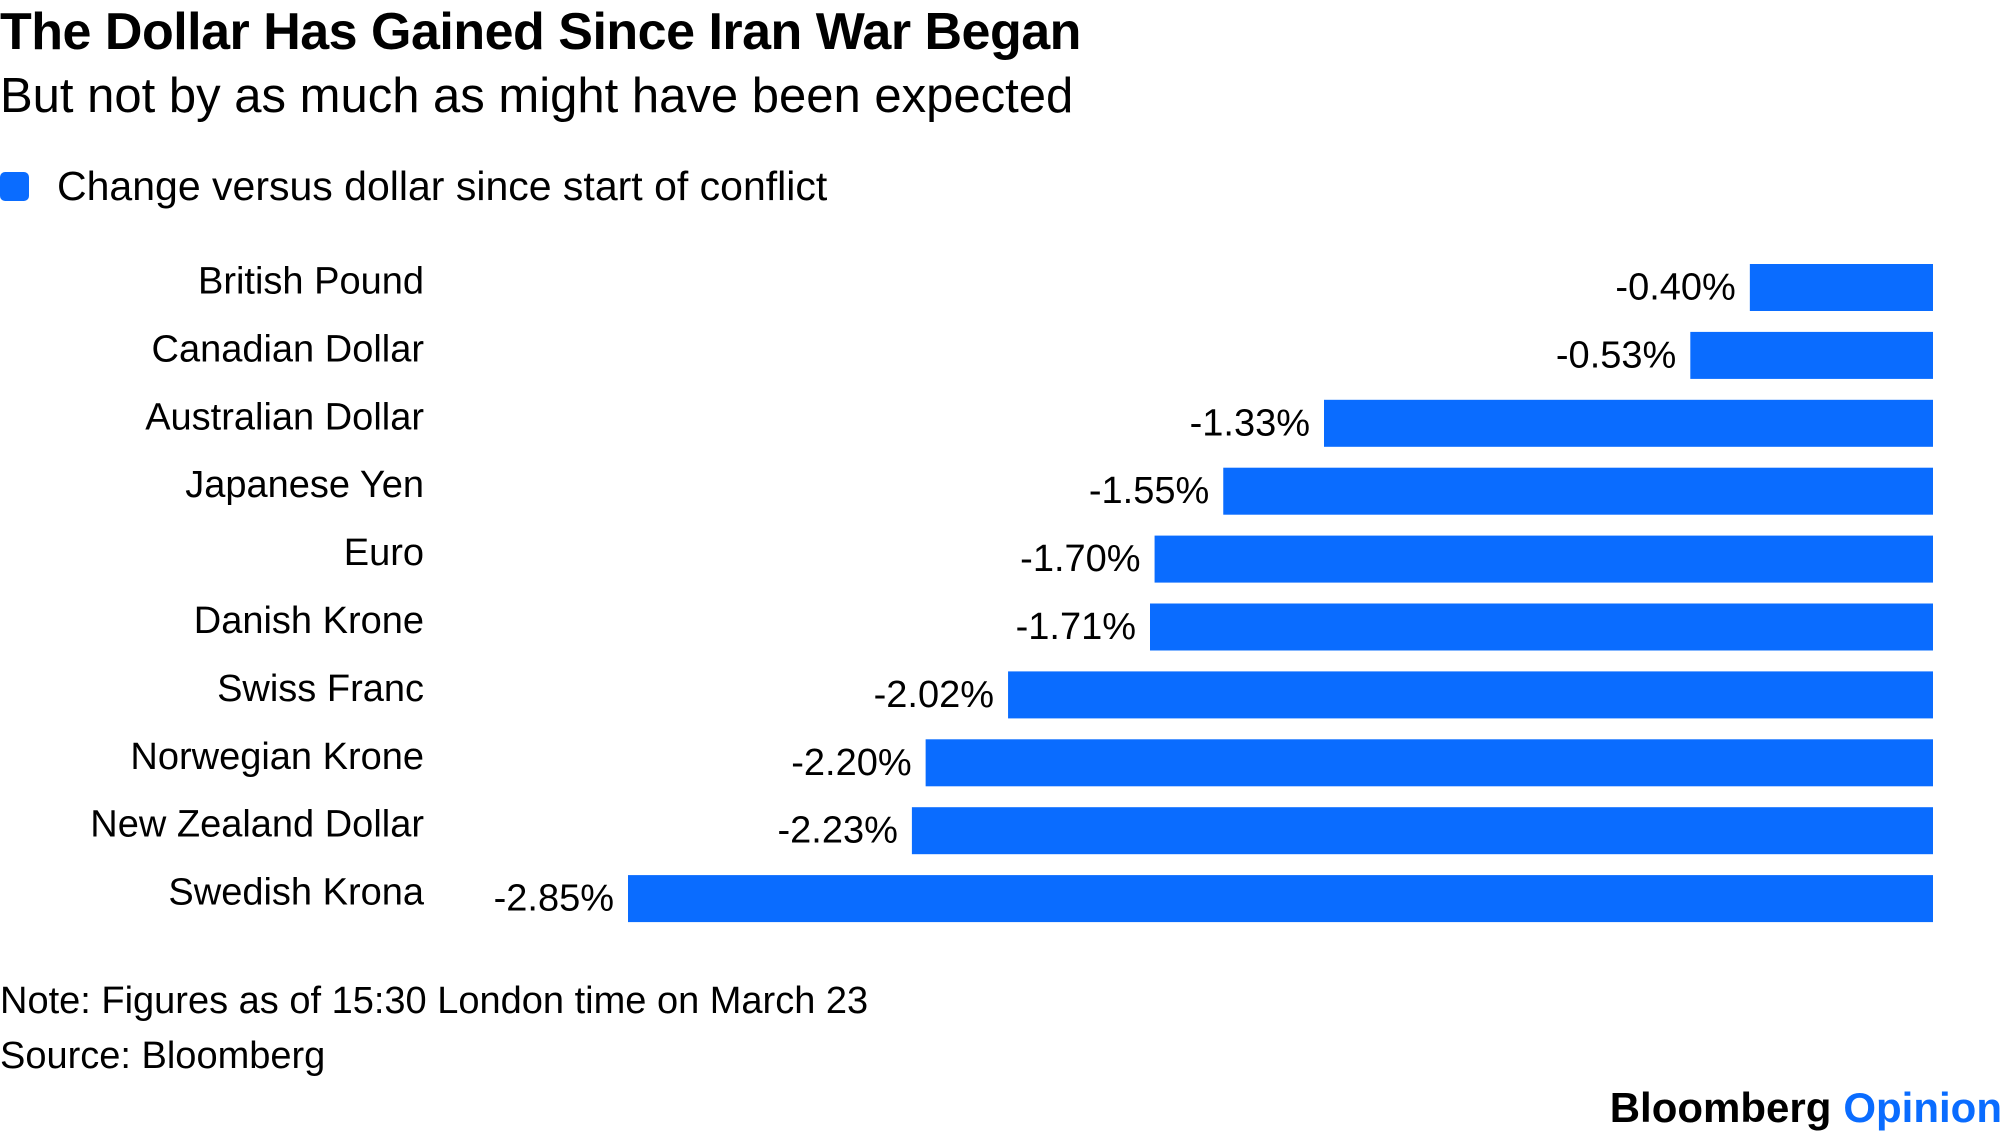 Image resolution: width=2004 pixels, height=1137 pixels. Describe the element at coordinates (934, 695) in the screenshot. I see `value-label: -2.02%` at that location.